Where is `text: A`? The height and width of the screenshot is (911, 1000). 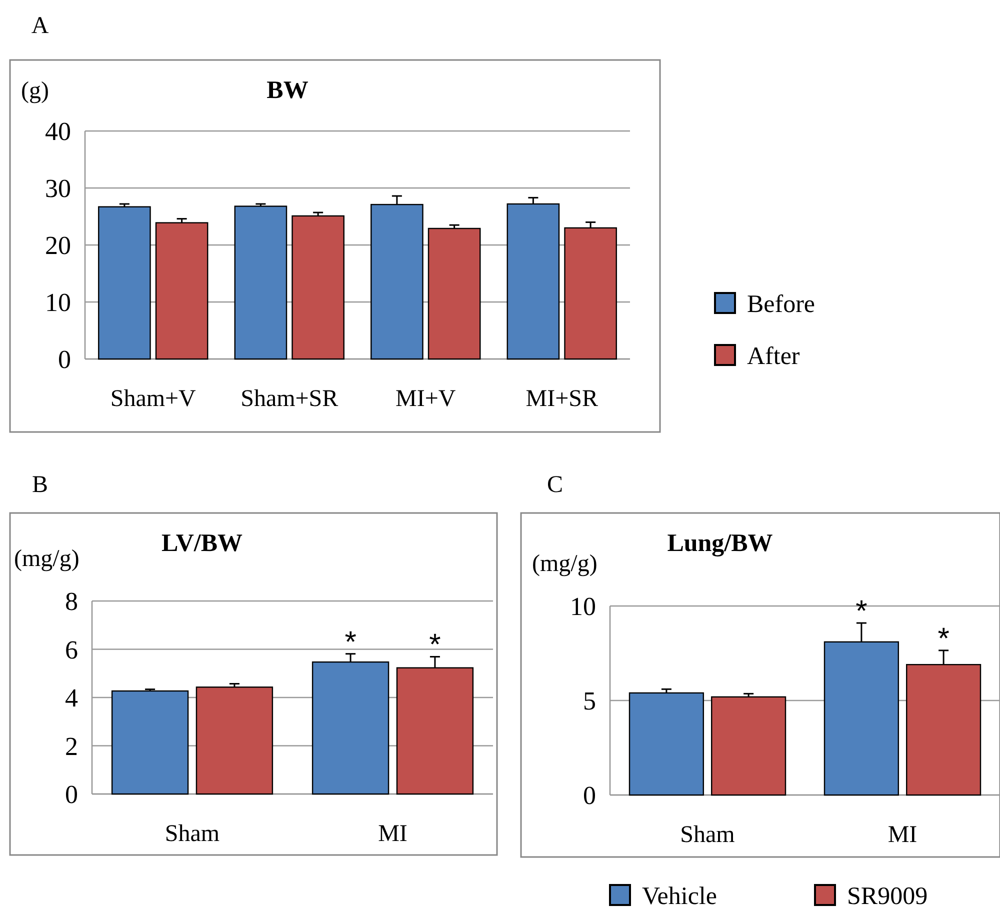 text: A is located at coordinates (40, 26).